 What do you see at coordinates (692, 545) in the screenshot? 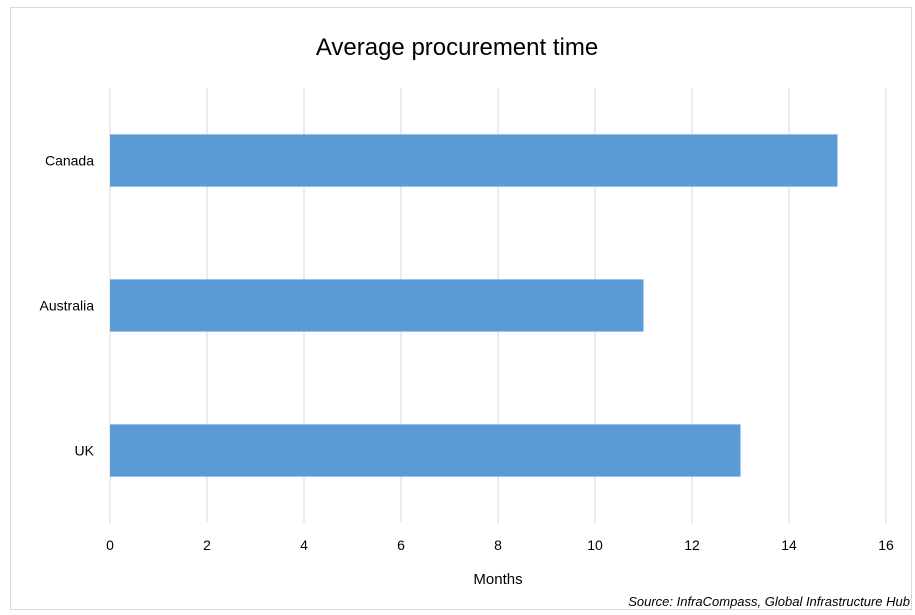
I see `x-tick-12: 12` at bounding box center [692, 545].